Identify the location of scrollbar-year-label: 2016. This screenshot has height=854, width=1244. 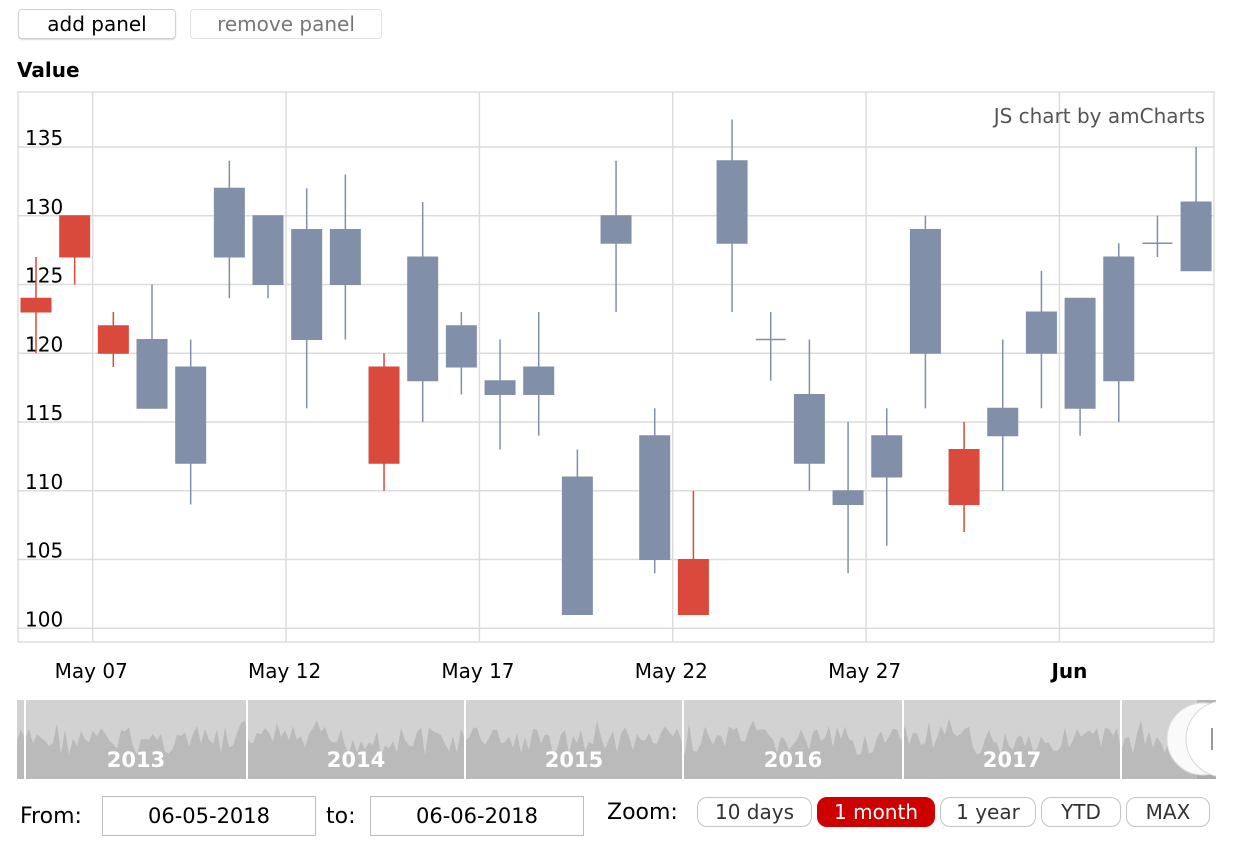
(793, 760).